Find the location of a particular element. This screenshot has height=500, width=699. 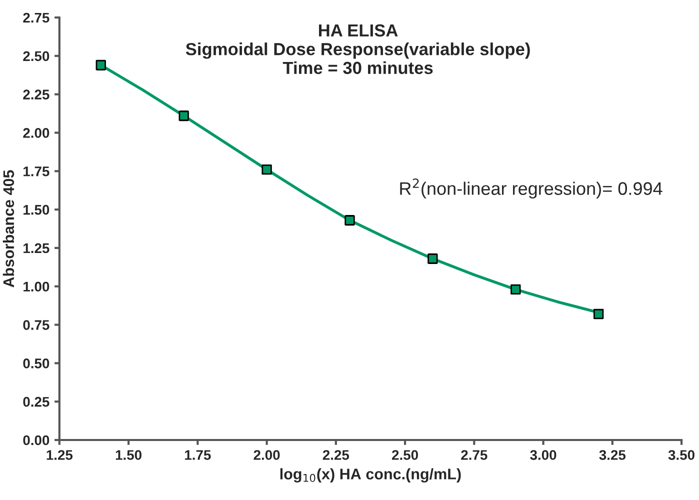

x-tick-label: 1.50 is located at coordinates (129, 455).